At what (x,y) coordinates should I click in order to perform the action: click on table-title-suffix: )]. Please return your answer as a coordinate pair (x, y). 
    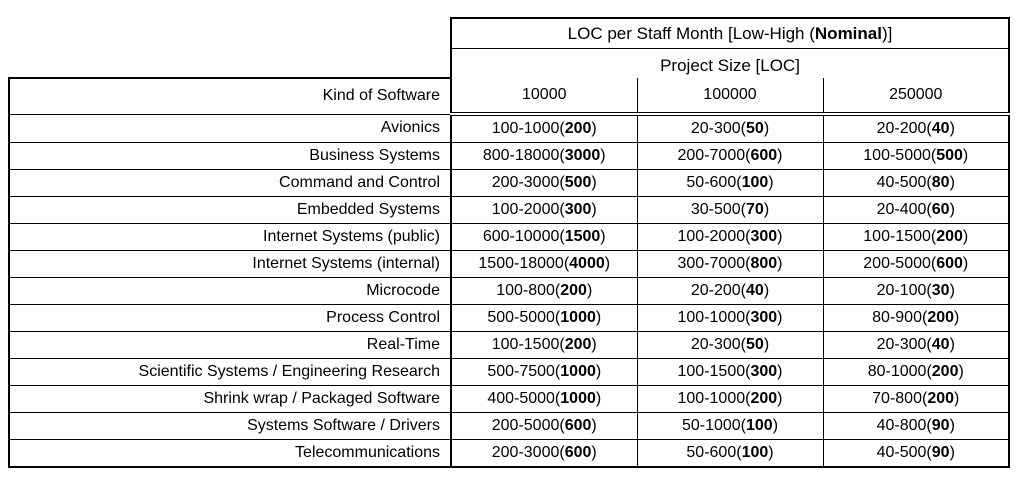
    Looking at the image, I should click on (887, 33).